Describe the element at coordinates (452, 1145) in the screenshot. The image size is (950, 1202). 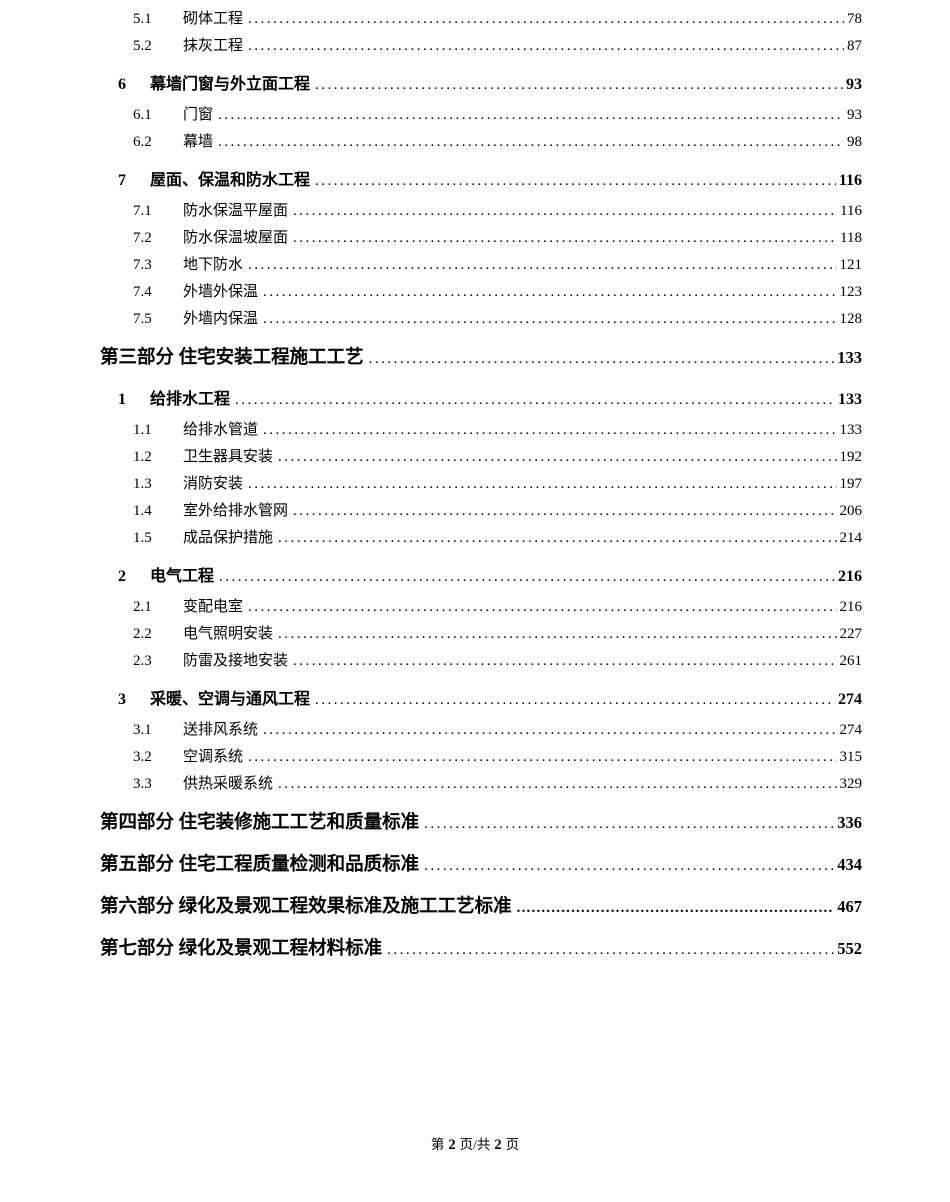
I see `footer-current-page: 2` at that location.